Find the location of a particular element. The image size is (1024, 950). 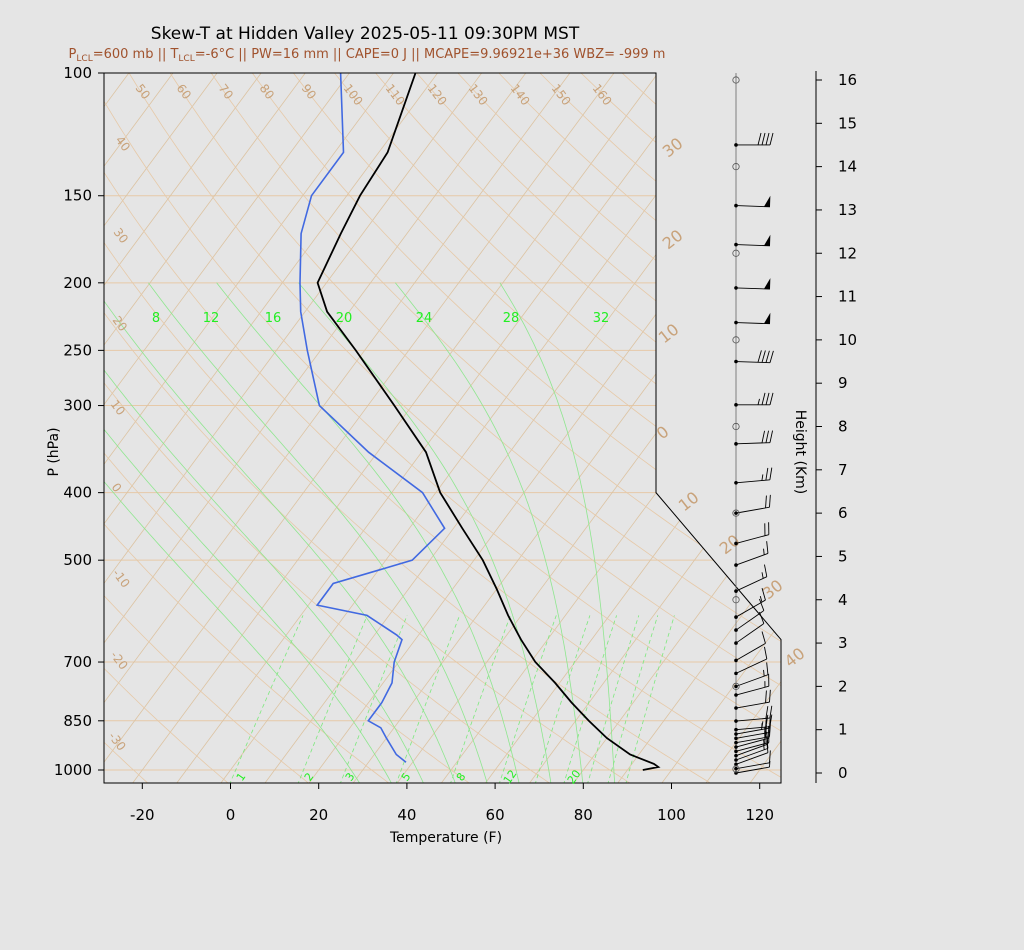

height-tick-label: 5 is located at coordinates (843, 556).